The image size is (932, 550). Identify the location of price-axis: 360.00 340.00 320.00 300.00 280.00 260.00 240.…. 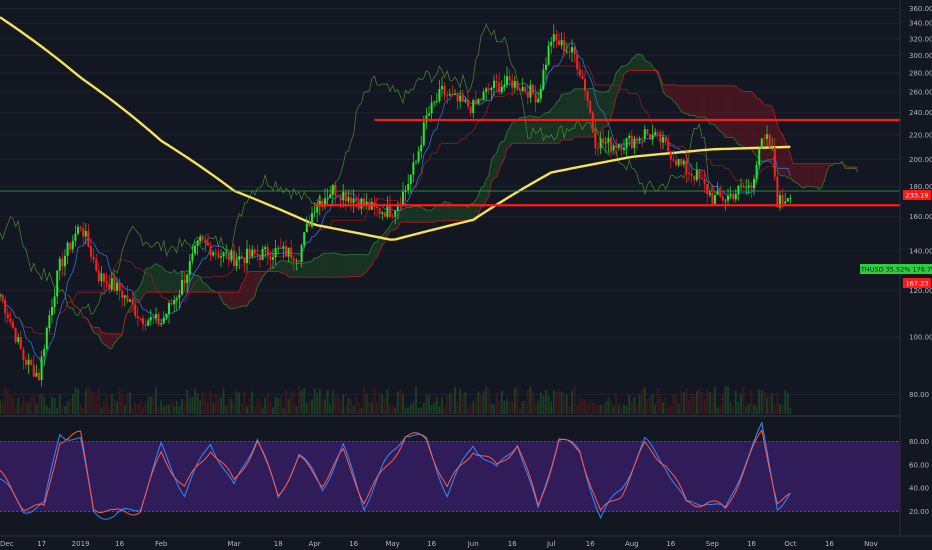
(920, 202).